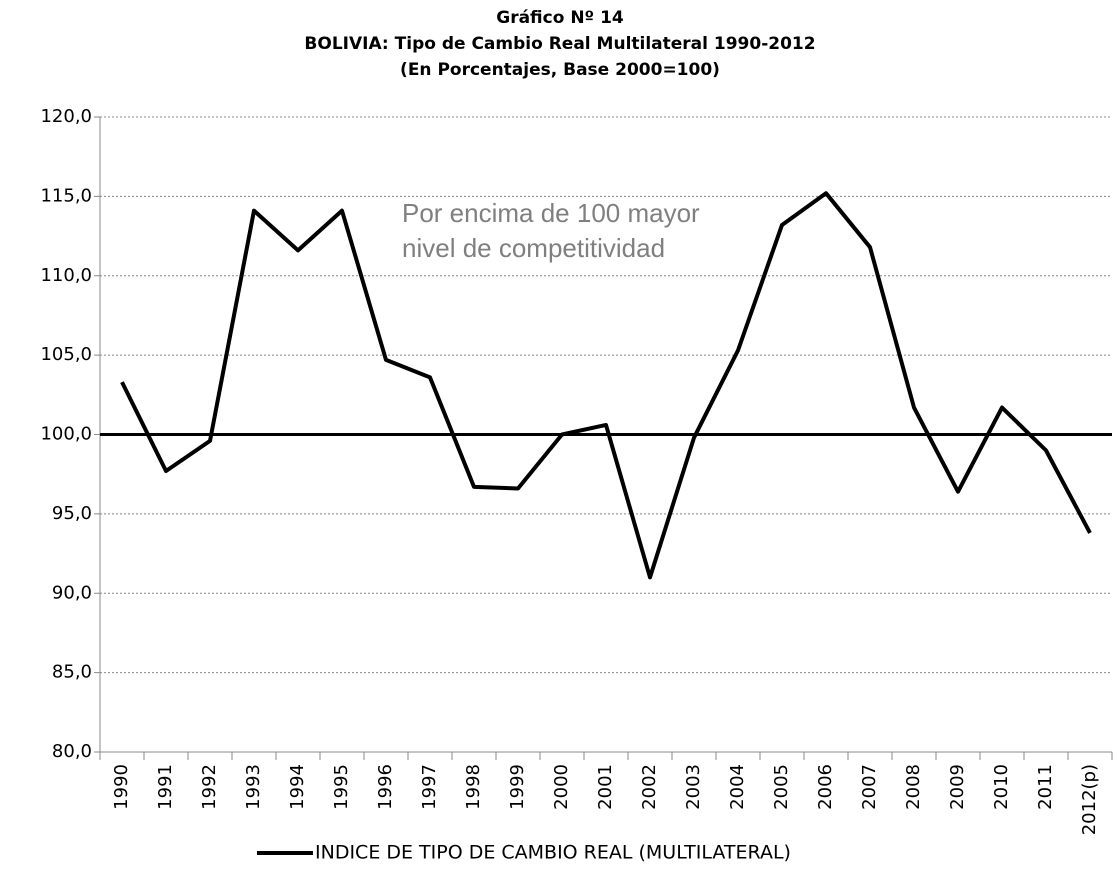 The width and height of the screenshot is (1118, 890). I want to click on x-tick-label: 2005, so click(781, 787).